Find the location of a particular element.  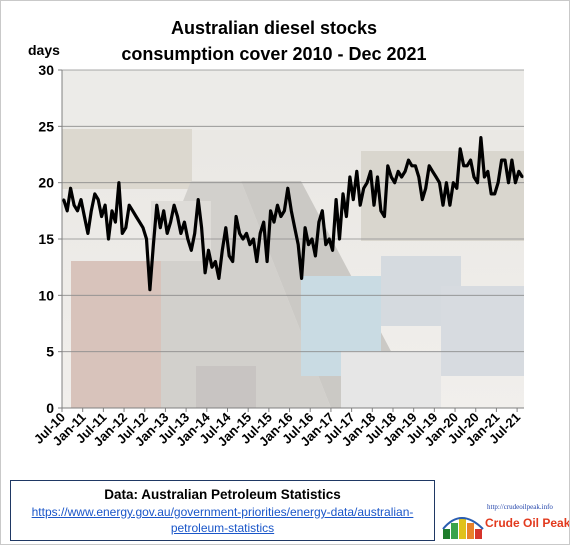

crude-oil-peak-logo: http://crudeoilpeak.info Crude Oil Peak is located at coordinates (505, 521).